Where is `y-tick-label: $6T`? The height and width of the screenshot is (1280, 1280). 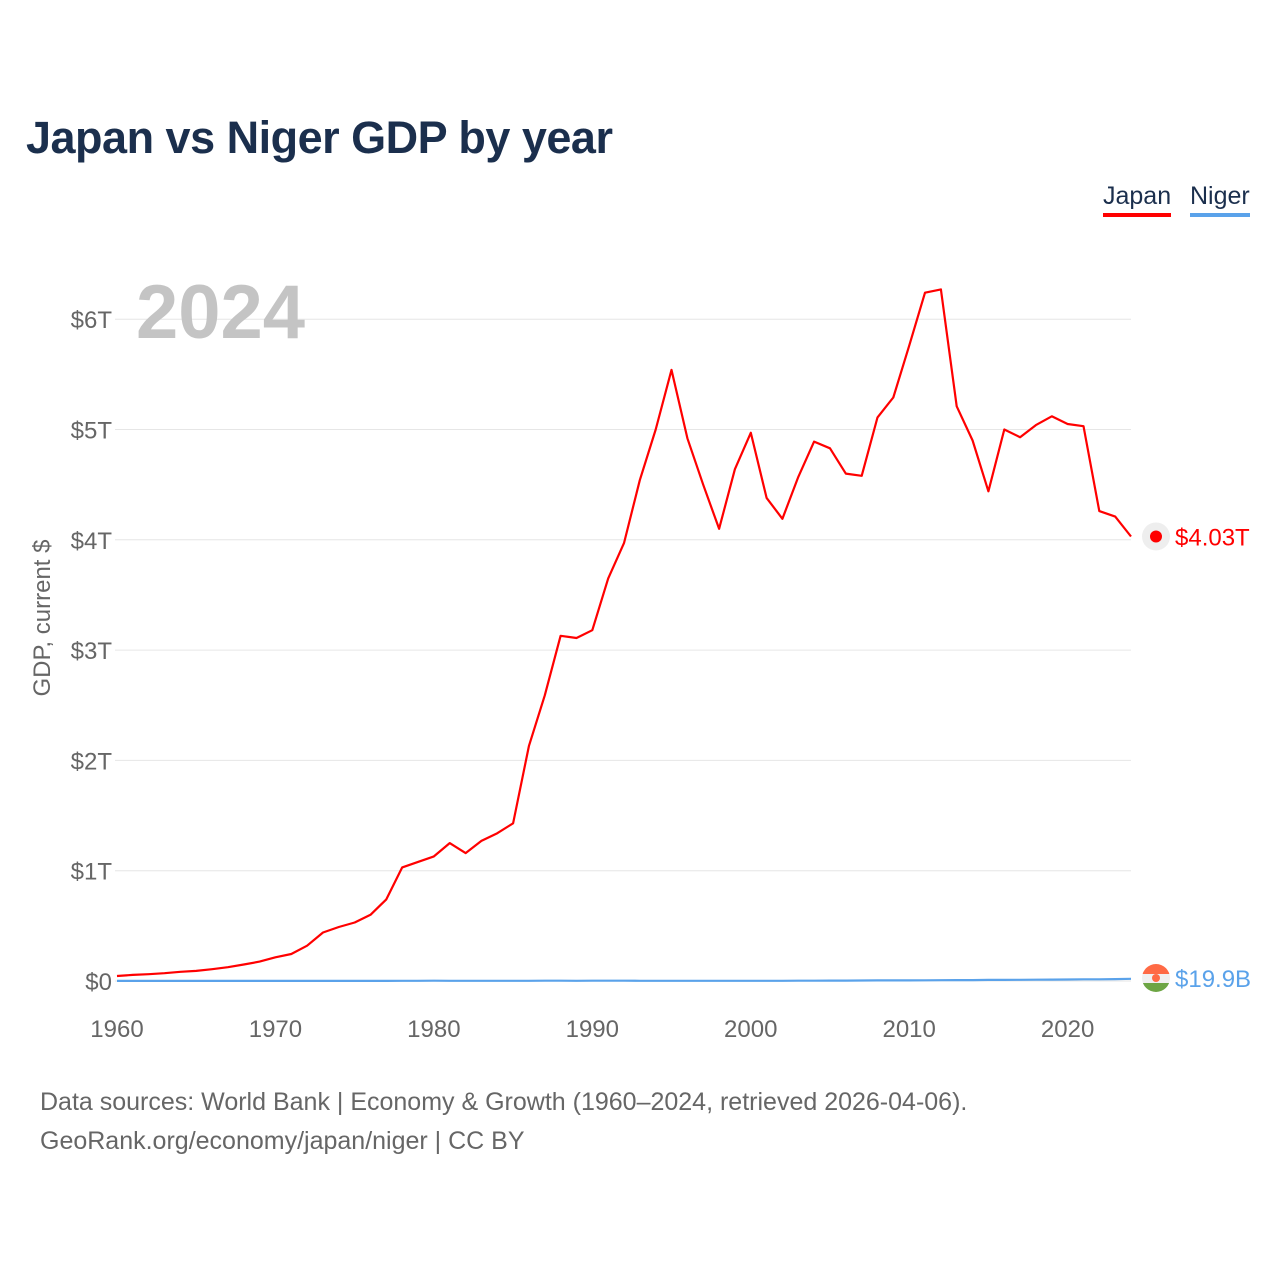
y-tick-label: $6T is located at coordinates (92, 320).